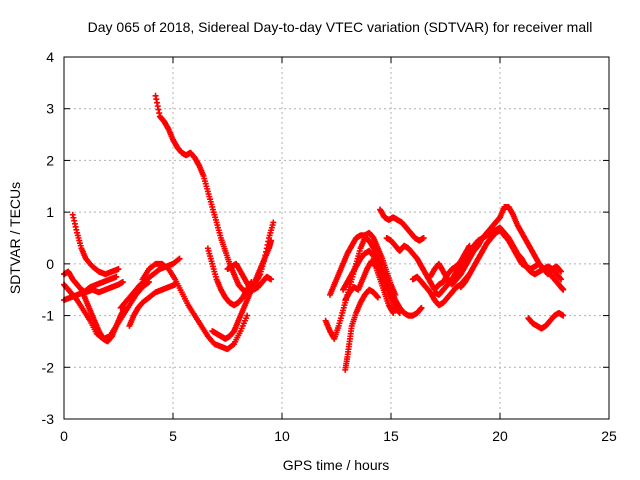 The height and width of the screenshot is (480, 640). What do you see at coordinates (48, 419) in the screenshot?
I see `y-tick-label: -3` at bounding box center [48, 419].